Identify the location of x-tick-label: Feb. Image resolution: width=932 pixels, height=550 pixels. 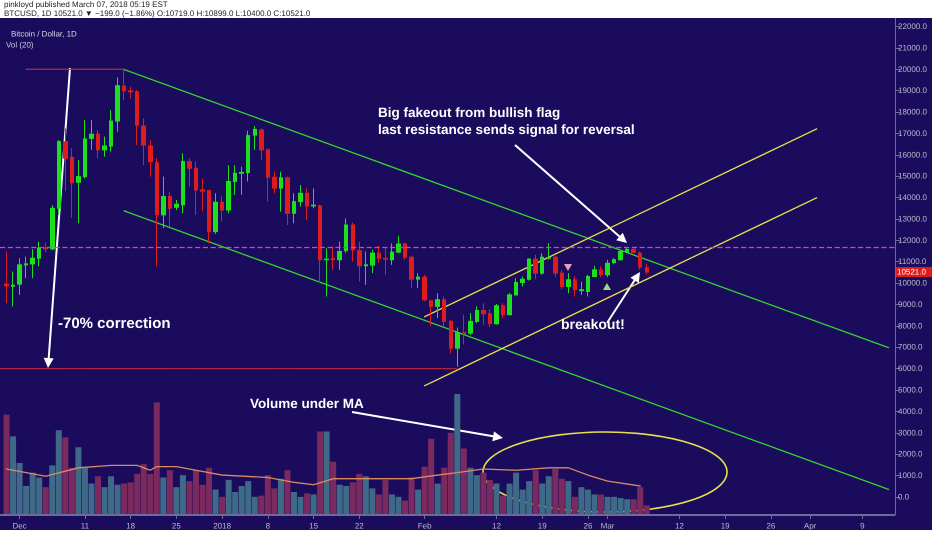
(425, 526).